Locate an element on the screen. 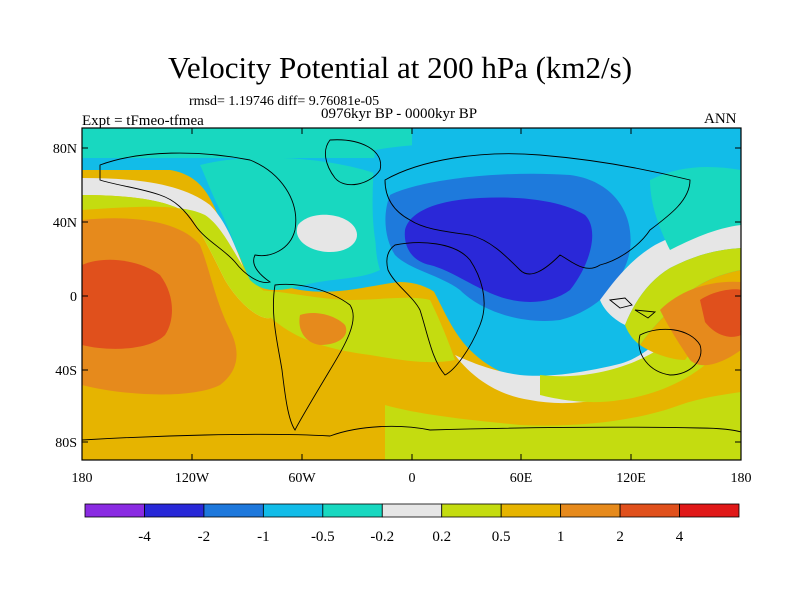 Image resolution: width=800 pixels, height=600 pixels. colorbar-label: -0.5 is located at coordinates (323, 537).